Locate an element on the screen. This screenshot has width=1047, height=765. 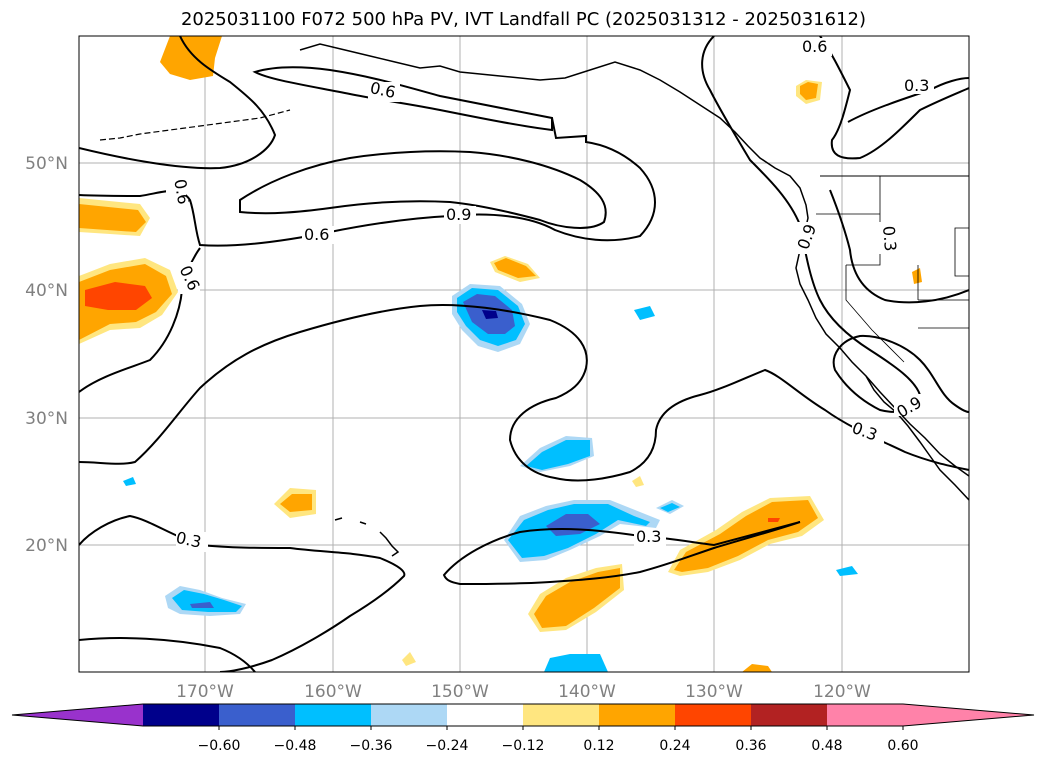
colorbar-extend-low is located at coordinates (77, 715).